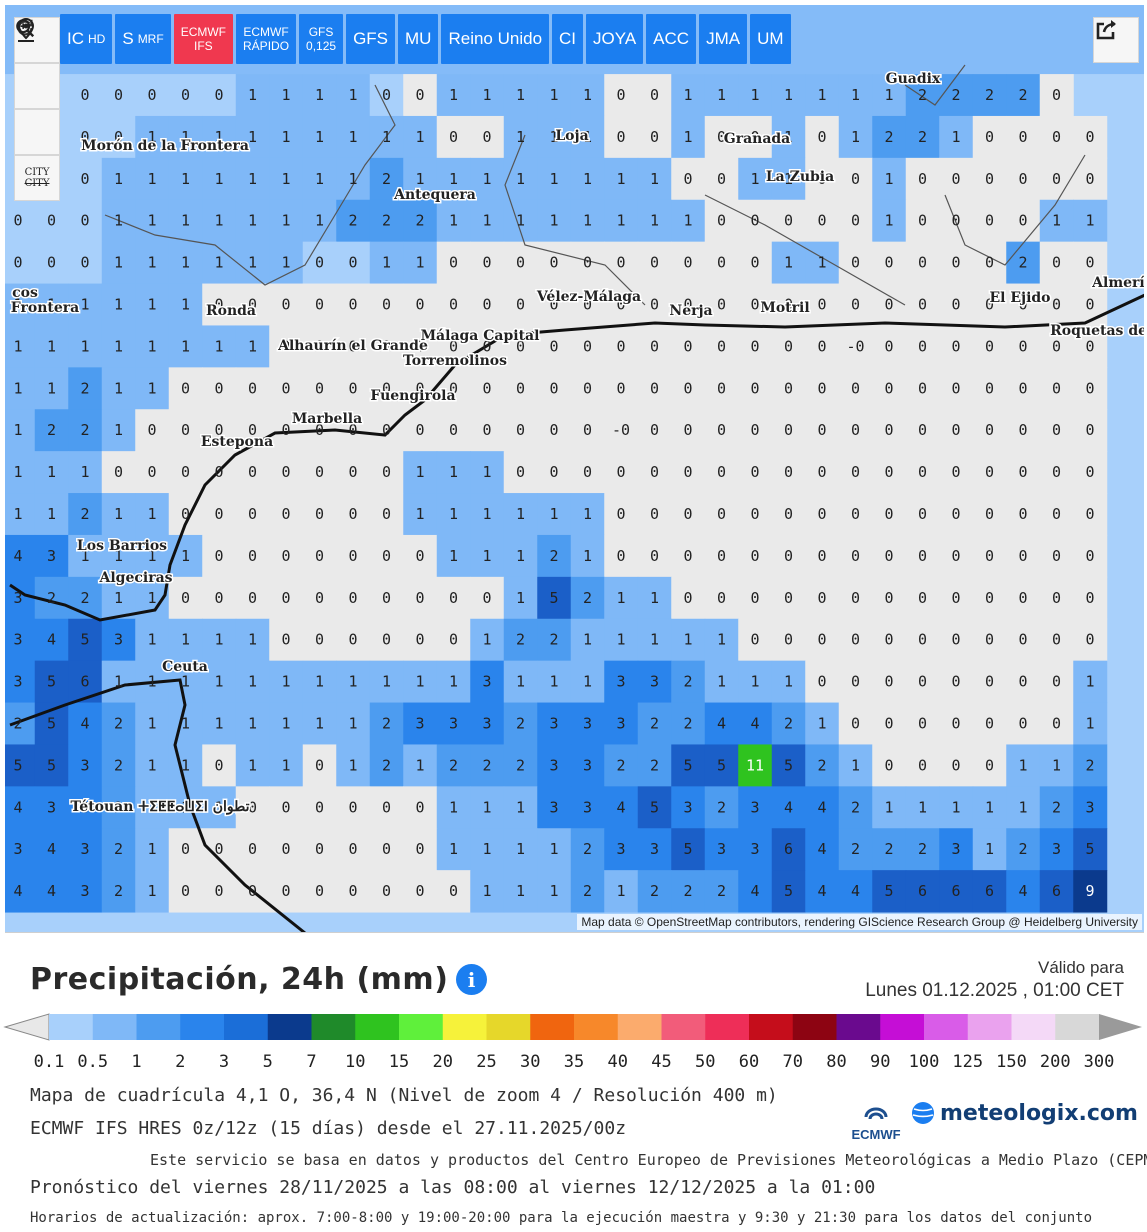 The width and height of the screenshot is (1147, 1232). What do you see at coordinates (615, 39) in the screenshot?
I see `model-button-9: JOYA` at bounding box center [615, 39].